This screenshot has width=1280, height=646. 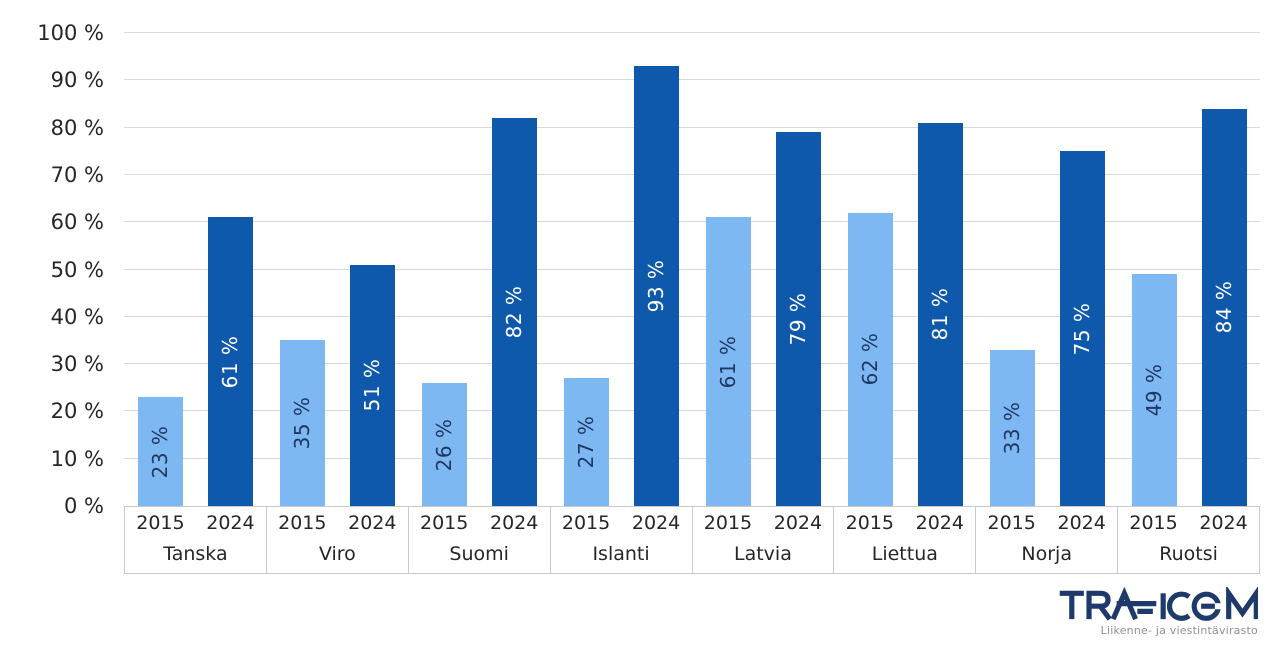 I want to click on y-axis-tick-label: 20 %, so click(x=77, y=411).